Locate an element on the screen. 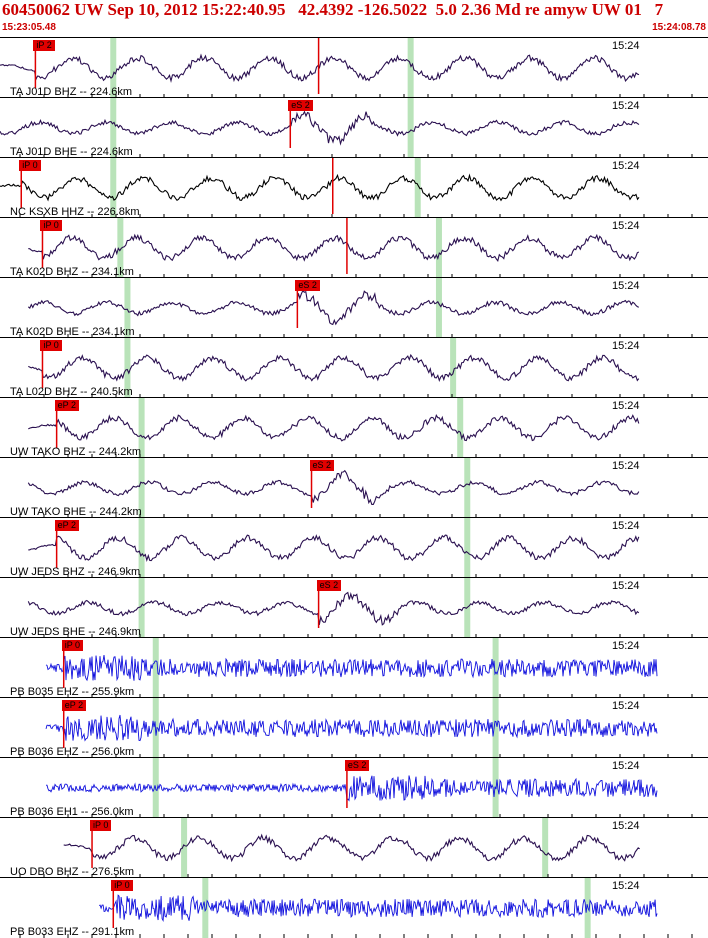  trace-panel: eP 2 15:24 UW JEDS BHZ -- 246.9km is located at coordinates (354, 547).